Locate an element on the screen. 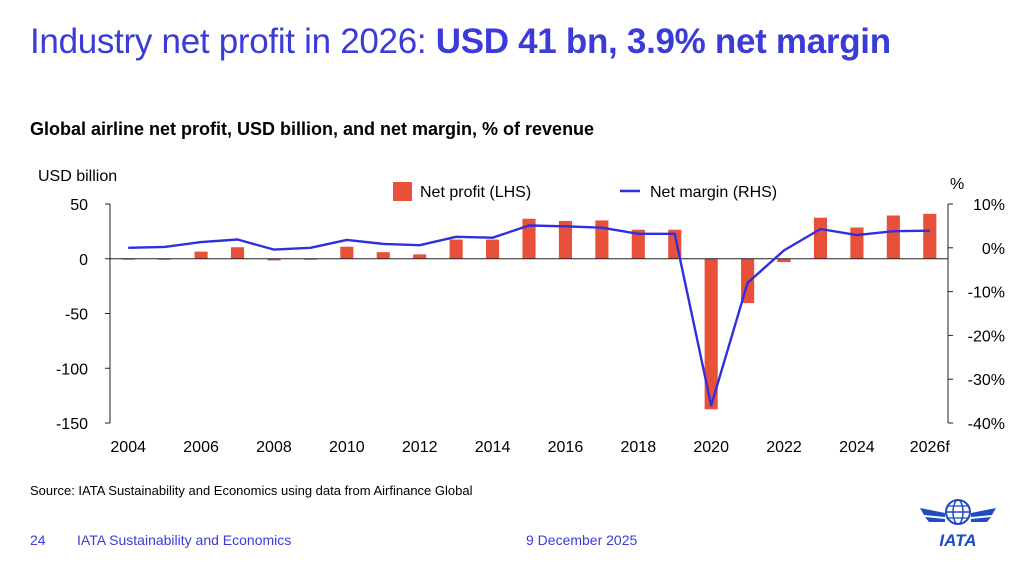  legend-line-label: Net margin (RHS) is located at coordinates (713, 192).